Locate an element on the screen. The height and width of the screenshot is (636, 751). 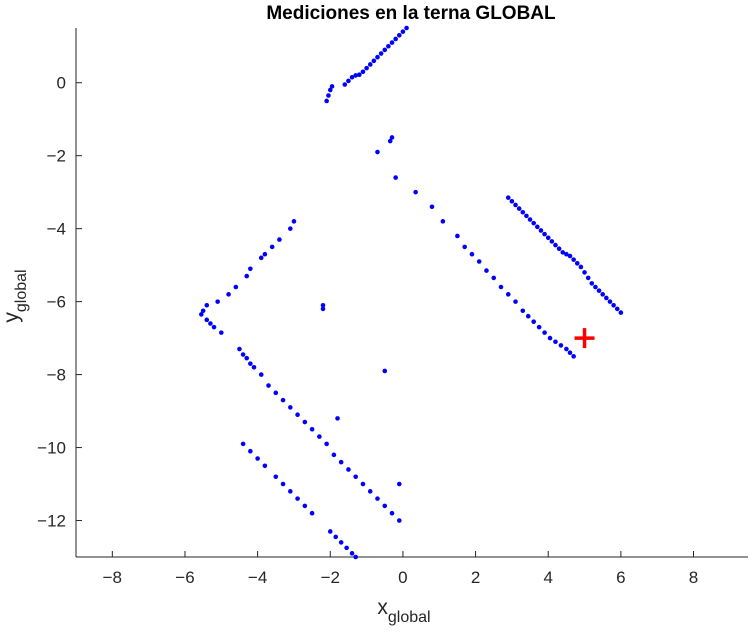
x-tick-label: −2 is located at coordinates (330, 577).